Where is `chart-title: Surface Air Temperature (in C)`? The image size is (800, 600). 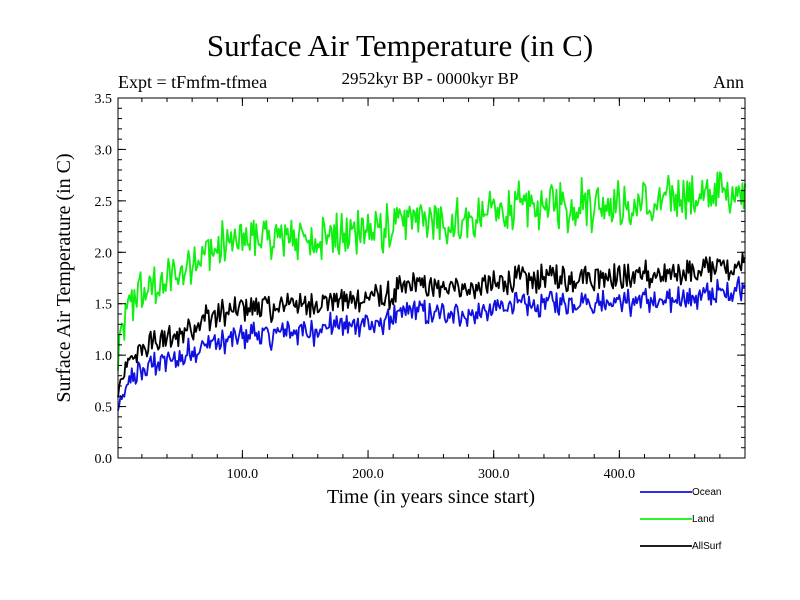 chart-title: Surface Air Temperature (in C) is located at coordinates (400, 45).